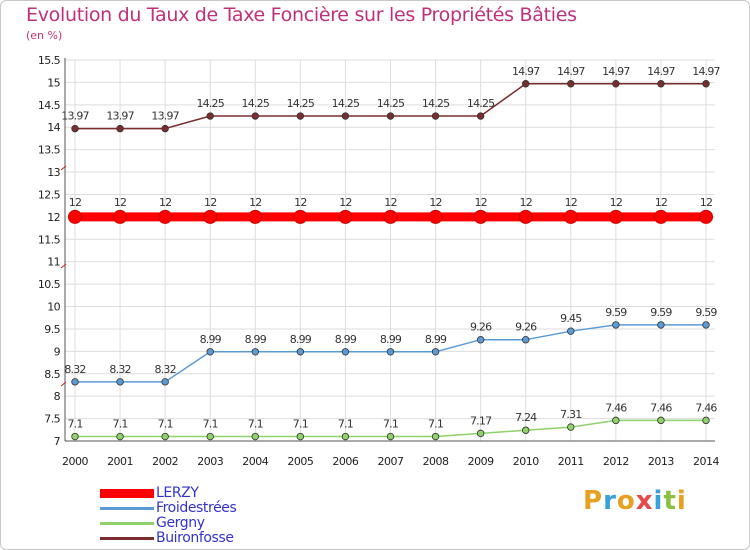 The height and width of the screenshot is (550, 750). I want to click on y-tick-label: 14, so click(53, 127).